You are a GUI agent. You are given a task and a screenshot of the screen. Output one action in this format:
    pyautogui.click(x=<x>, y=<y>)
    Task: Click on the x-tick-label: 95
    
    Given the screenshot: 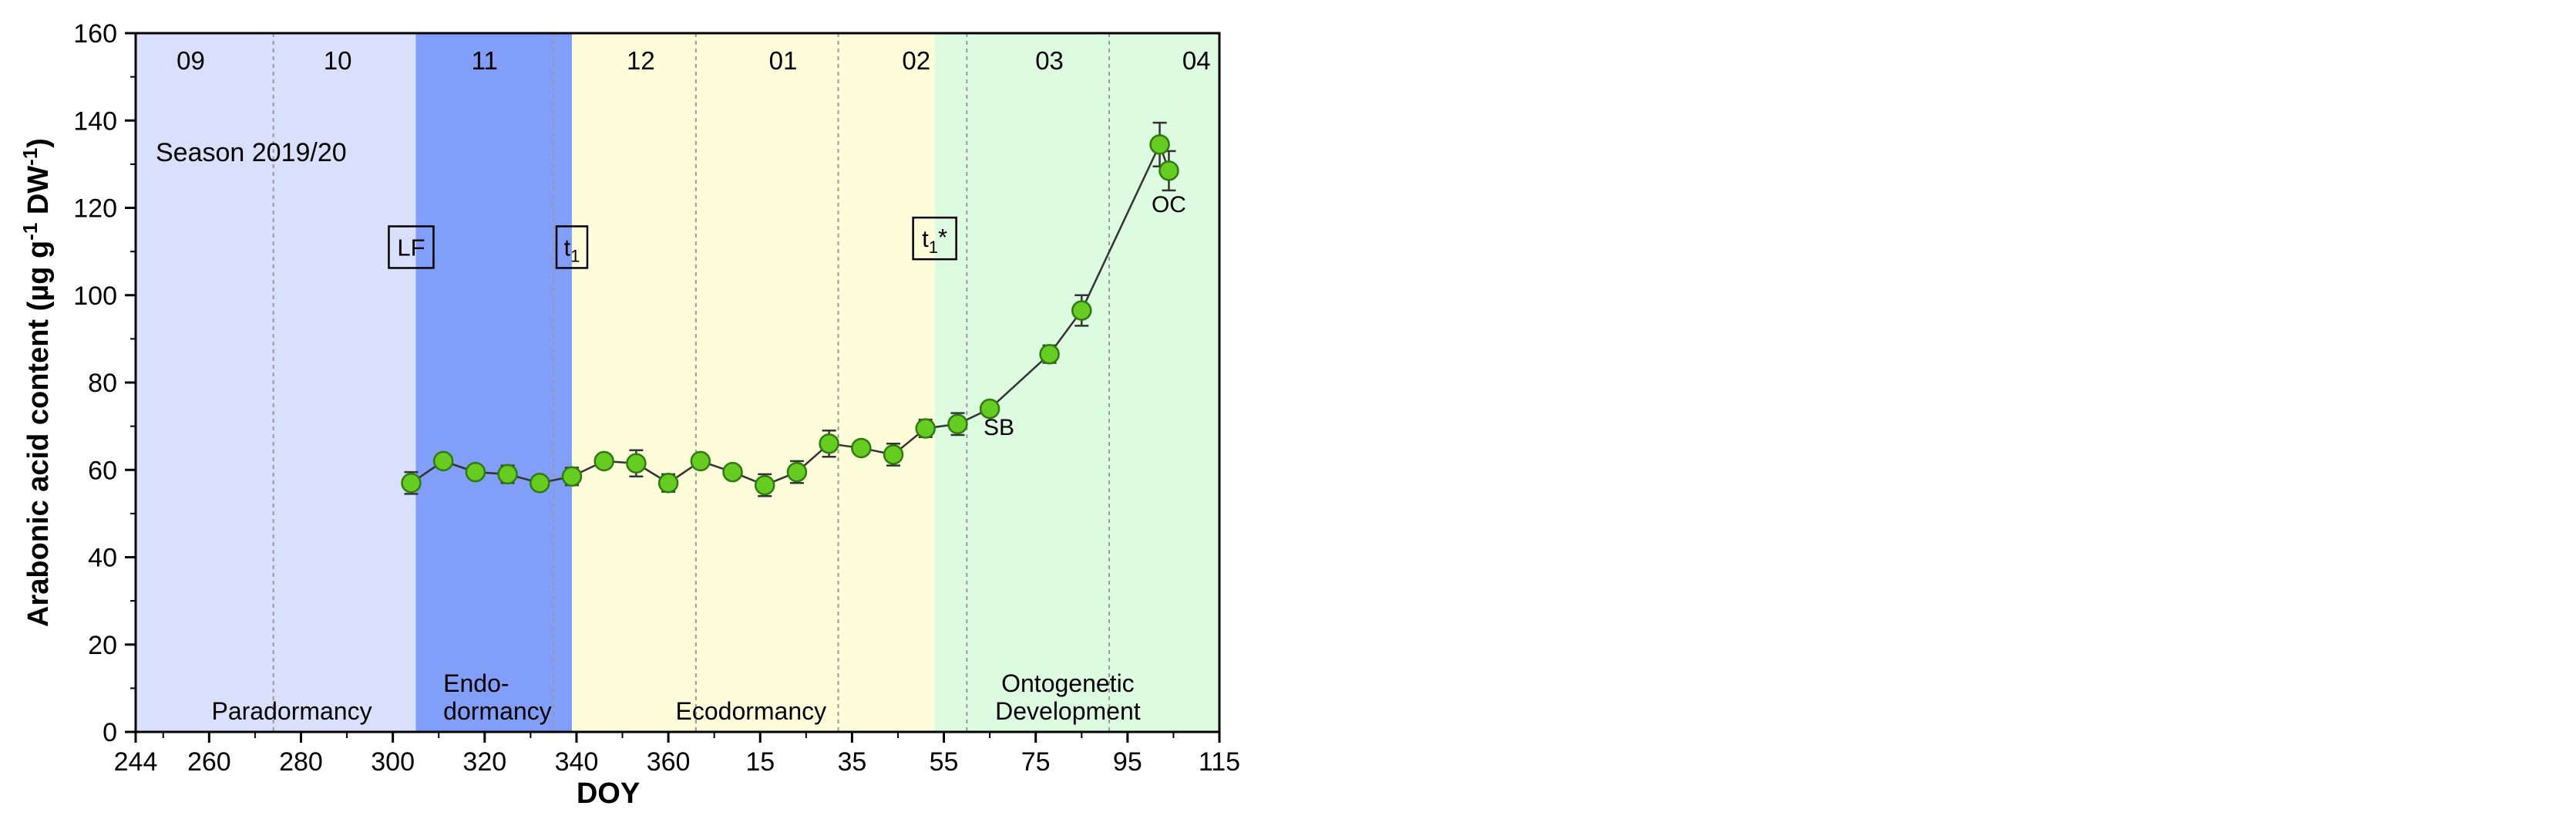 What is the action you would take?
    pyautogui.click(x=1127, y=762)
    